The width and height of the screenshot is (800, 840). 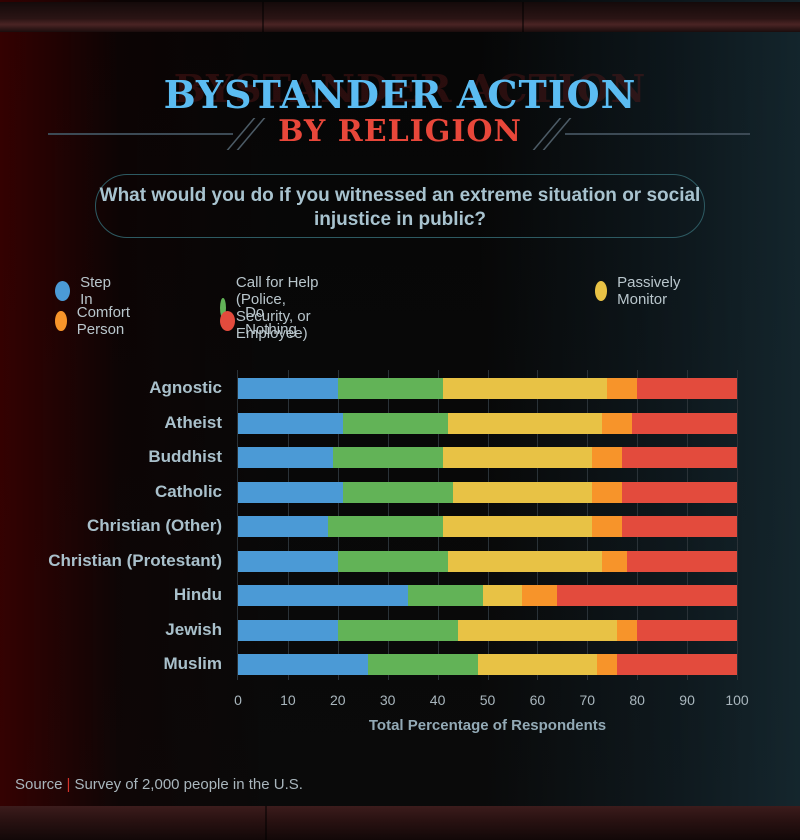 What do you see at coordinates (400, 131) in the screenshot?
I see `page-subtitle: BY RELIGION` at bounding box center [400, 131].